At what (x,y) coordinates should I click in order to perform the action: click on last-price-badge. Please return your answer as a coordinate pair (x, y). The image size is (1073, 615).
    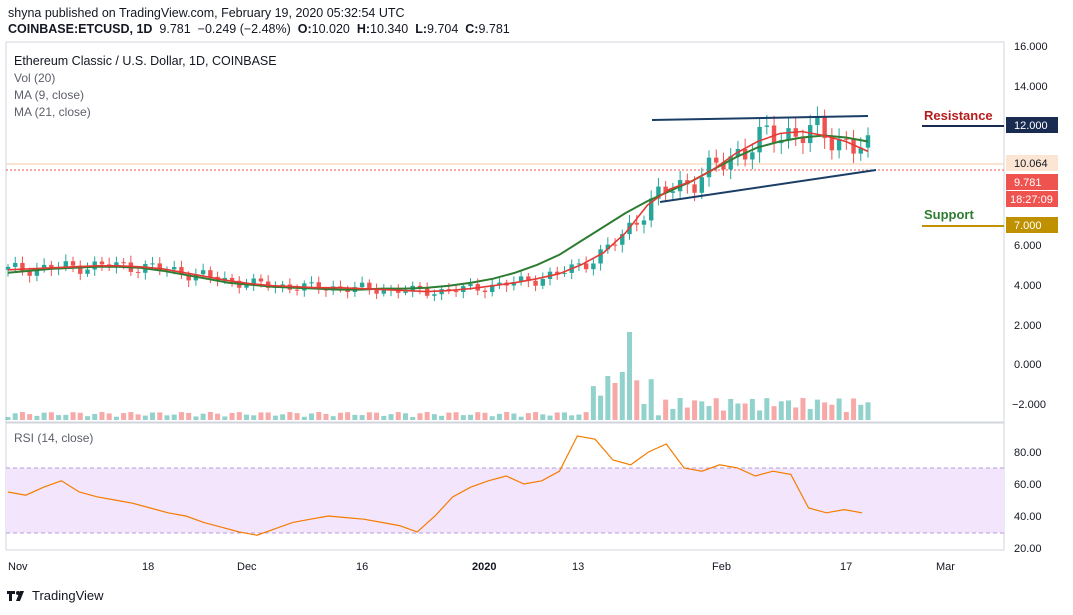
    Looking at the image, I should click on (1032, 182).